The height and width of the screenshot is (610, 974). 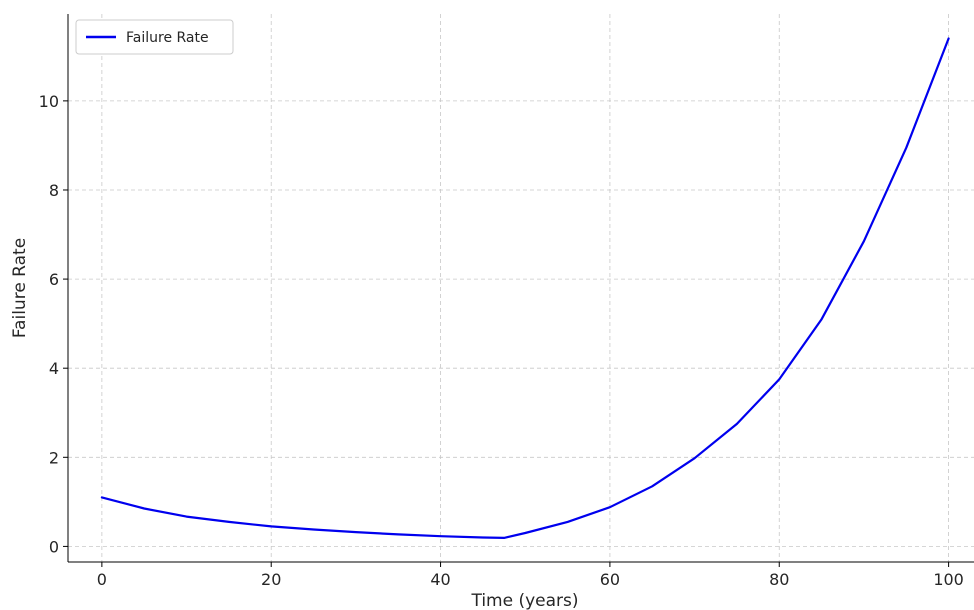 I want to click on y-tick-label-10: 10, so click(x=49, y=101).